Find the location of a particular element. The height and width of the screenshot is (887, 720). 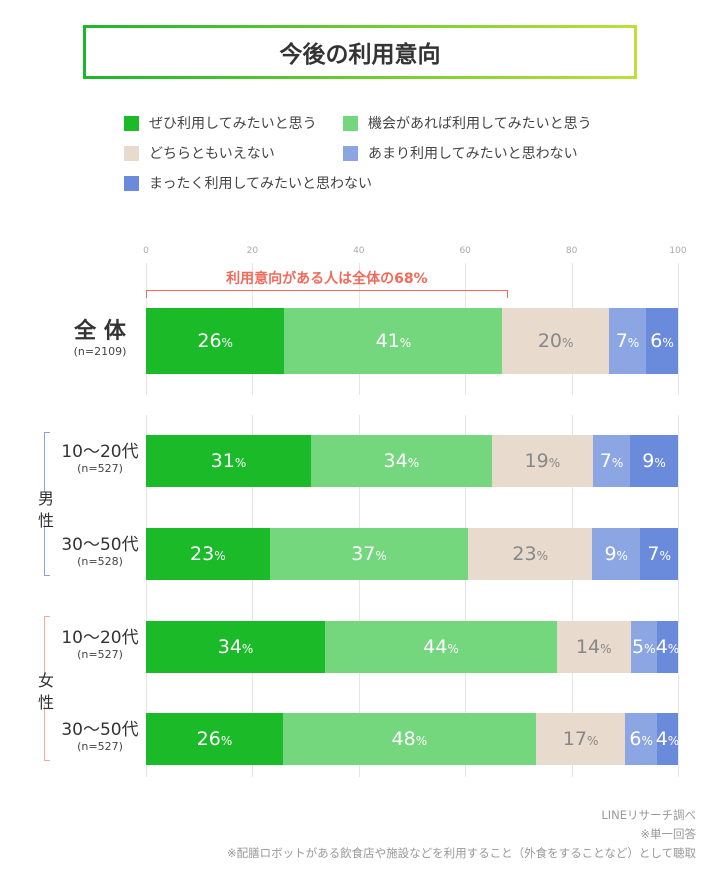

answer-note: ※単一回答 is located at coordinates (668, 834).